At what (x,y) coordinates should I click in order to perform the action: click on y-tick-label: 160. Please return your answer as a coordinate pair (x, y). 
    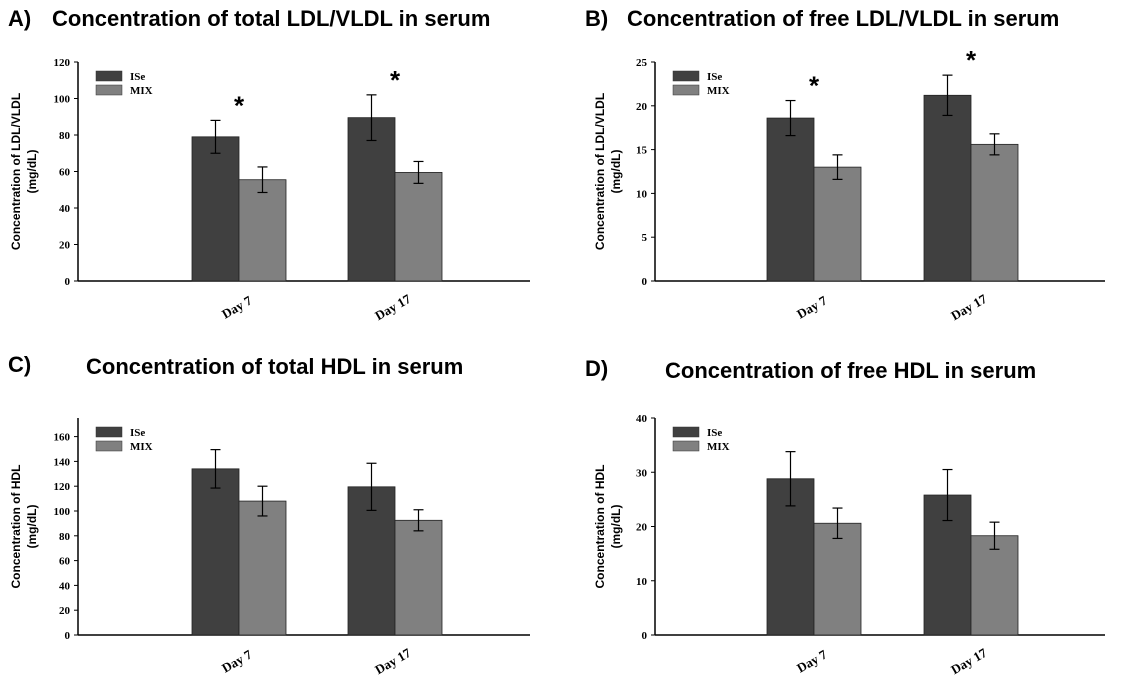
    Looking at the image, I should click on (62, 438).